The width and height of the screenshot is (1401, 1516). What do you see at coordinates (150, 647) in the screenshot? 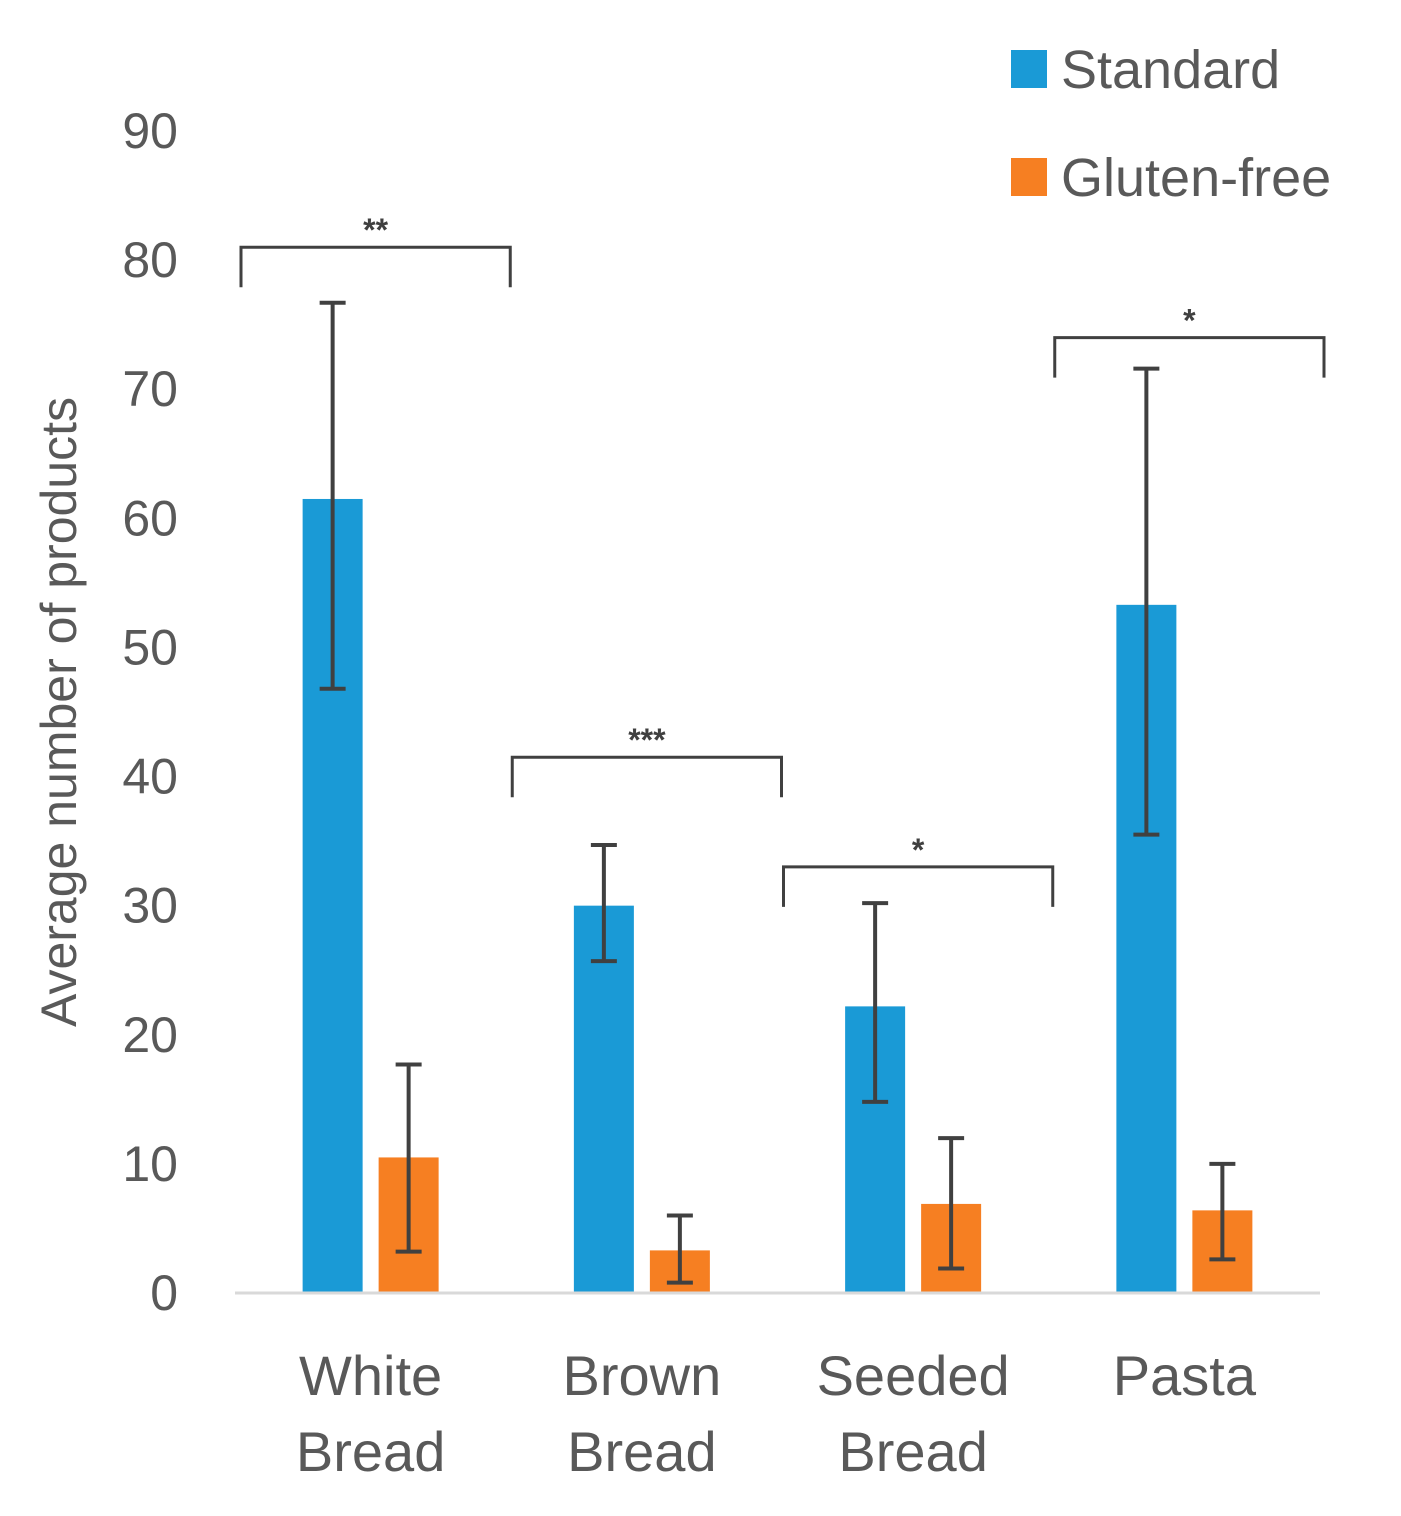
I see `y-tick-label: 50` at bounding box center [150, 647].